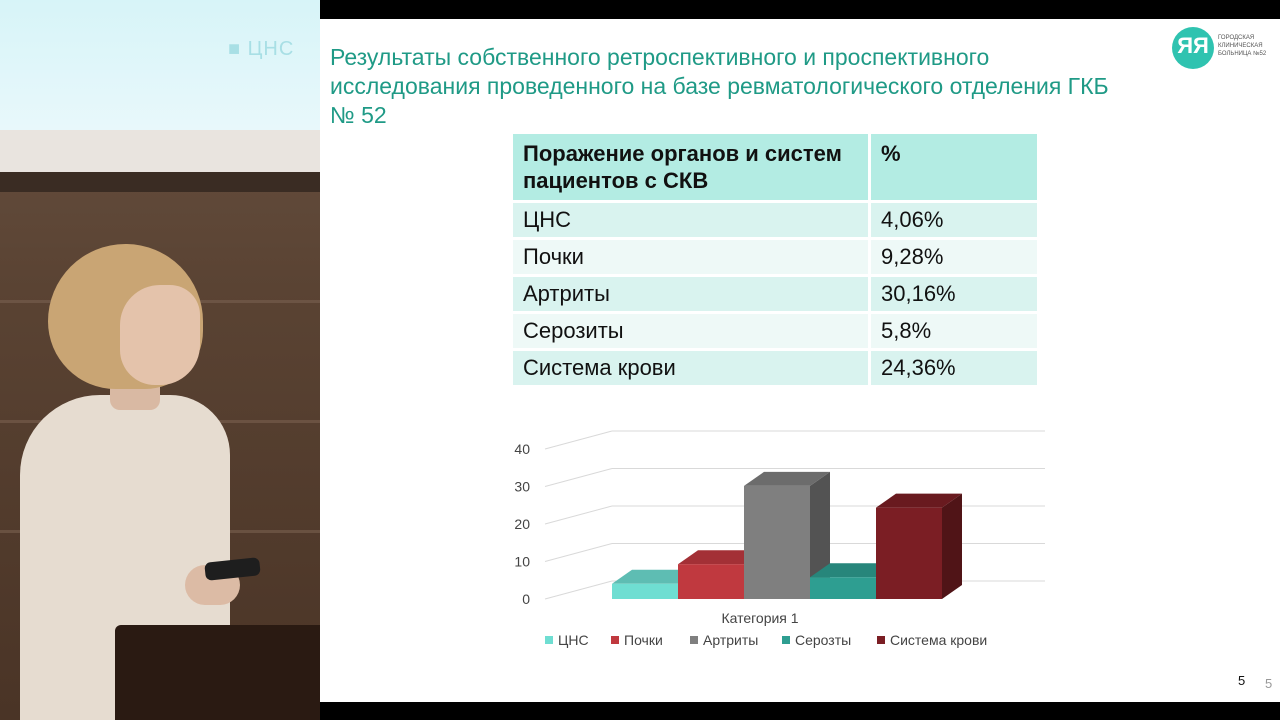  Describe the element at coordinates (573, 640) in the screenshot. I see `legend-label: ЦНС` at that location.